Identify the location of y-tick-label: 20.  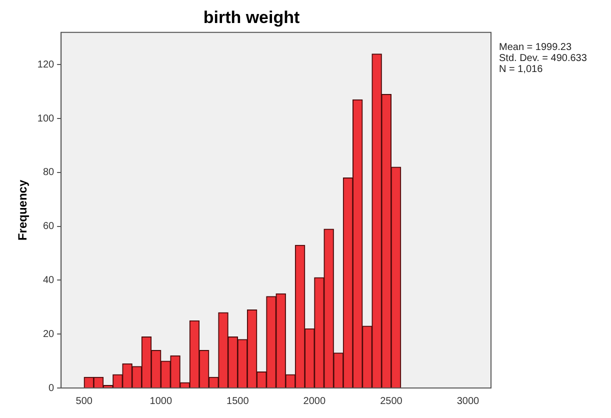
(48, 334).